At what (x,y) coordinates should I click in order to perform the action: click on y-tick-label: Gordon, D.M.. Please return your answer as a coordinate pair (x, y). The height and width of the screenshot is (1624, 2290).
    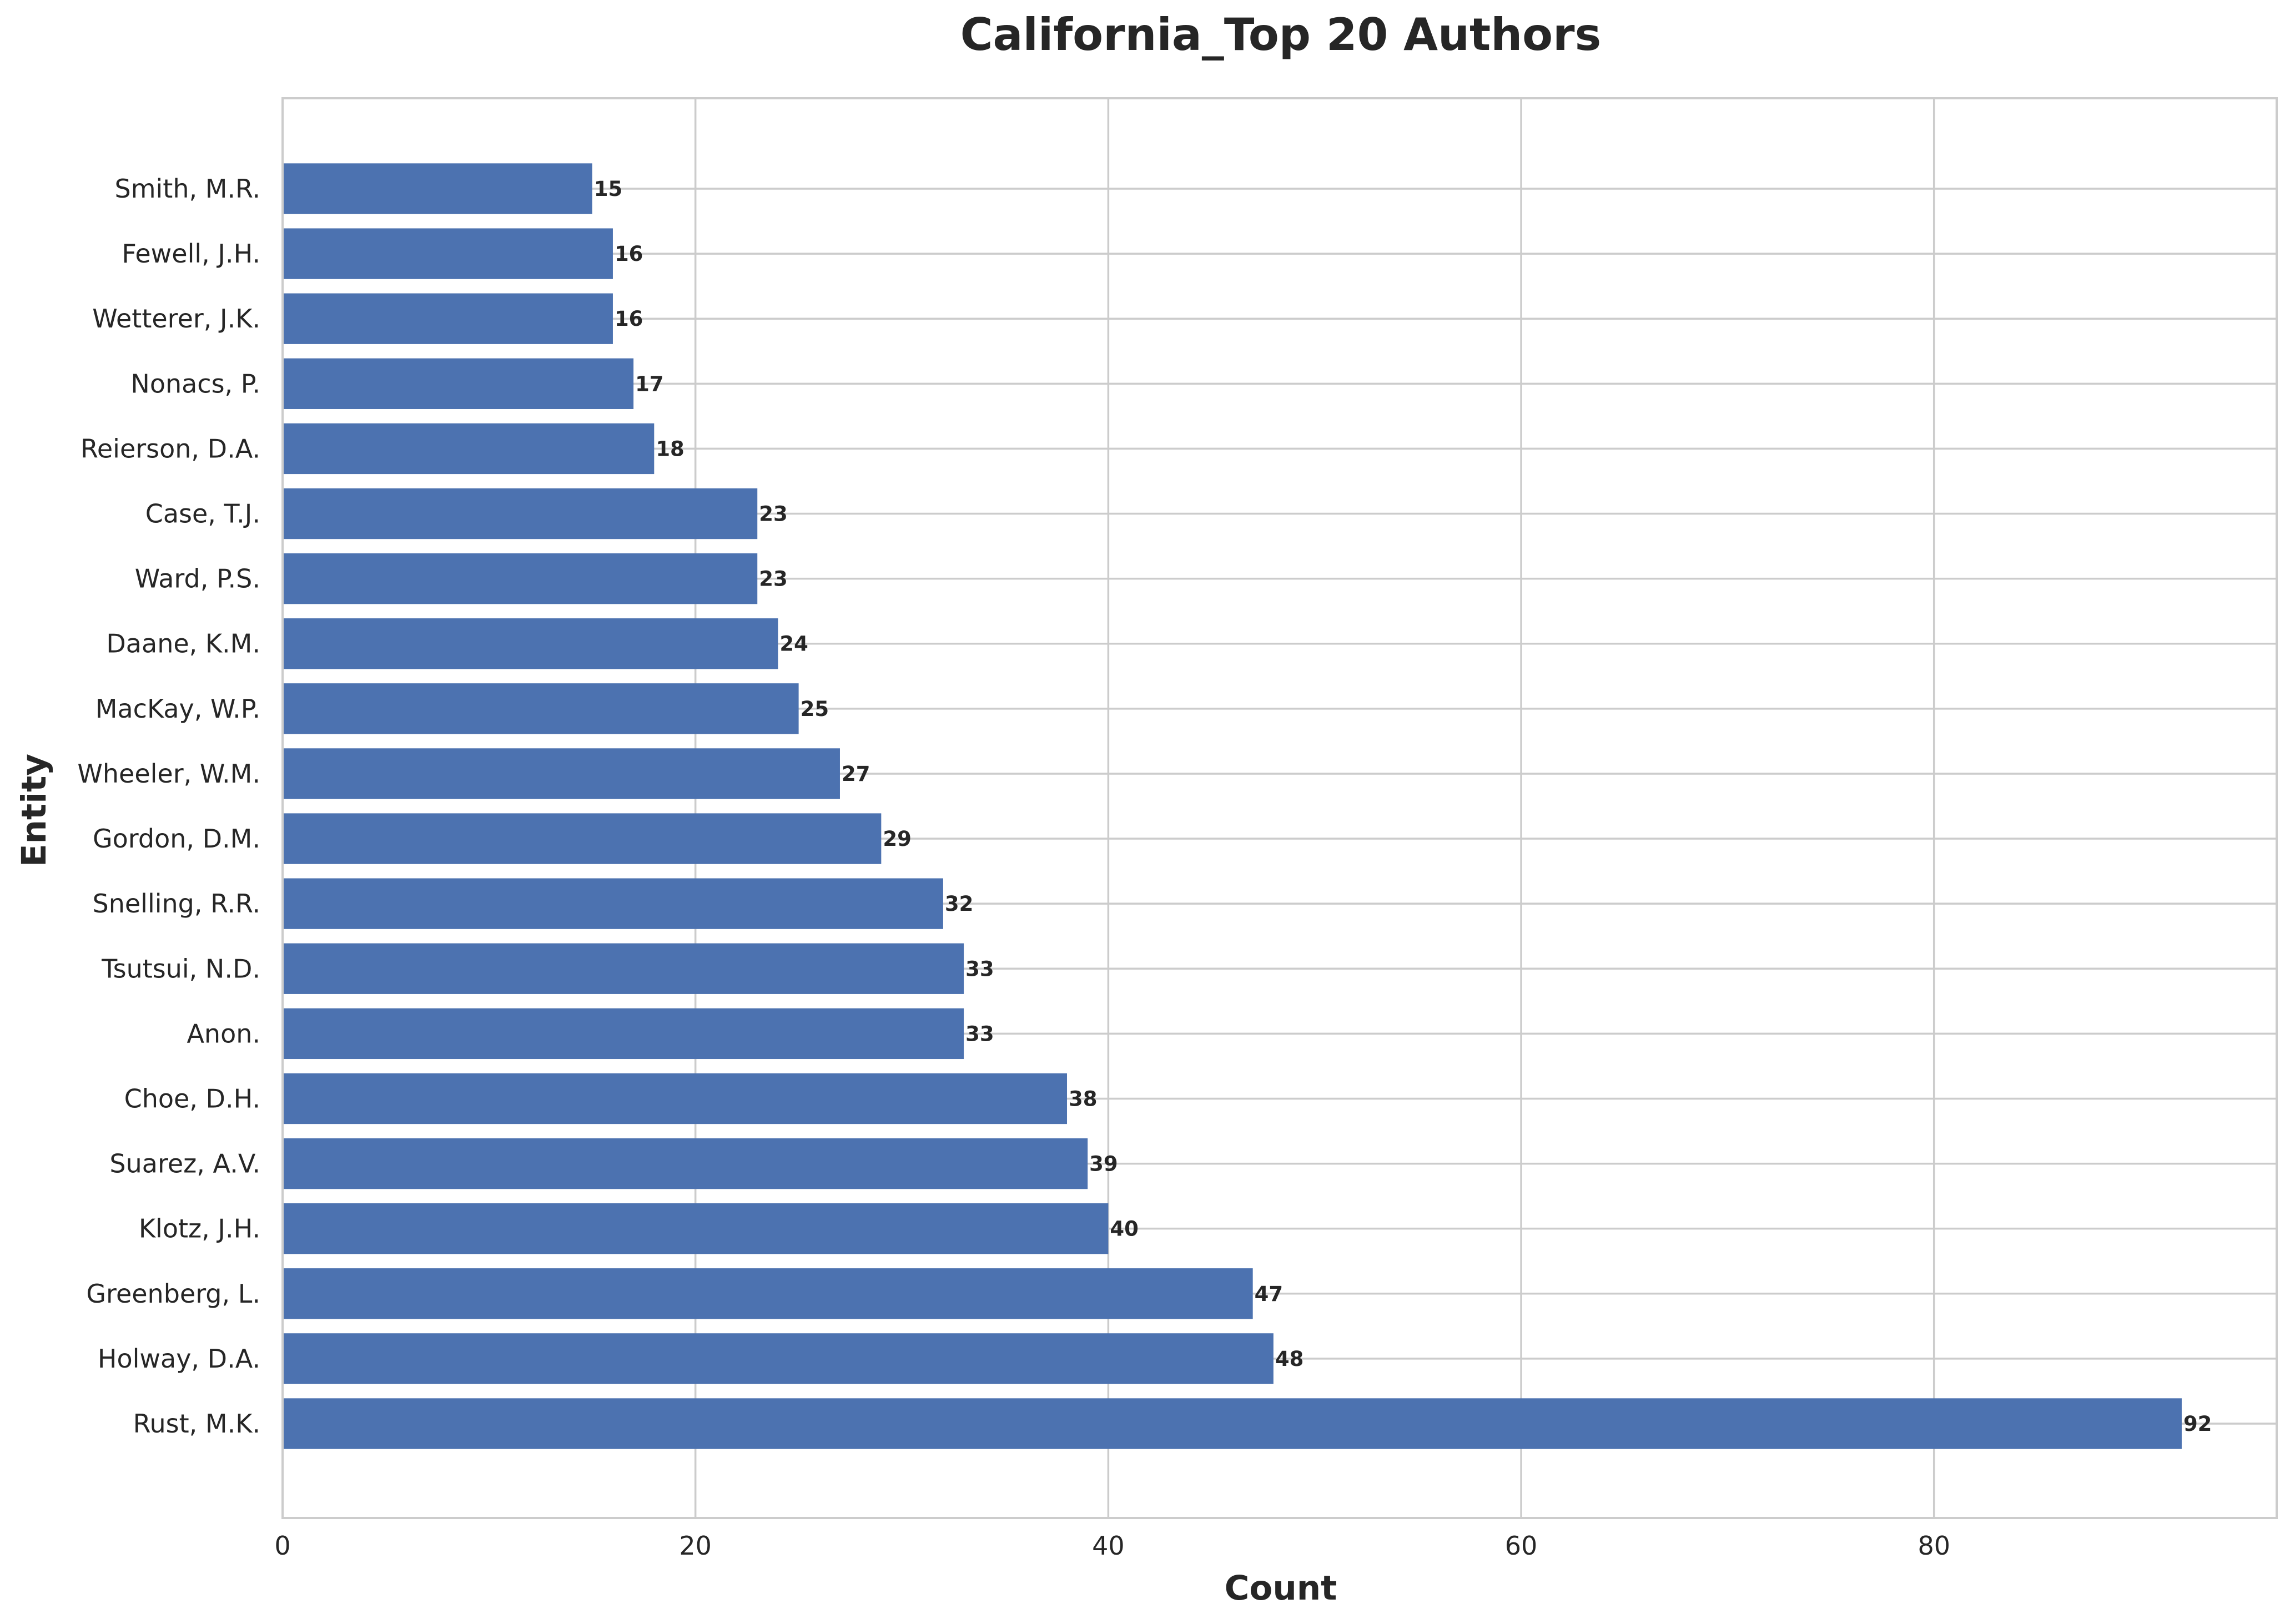
    Looking at the image, I should click on (176, 839).